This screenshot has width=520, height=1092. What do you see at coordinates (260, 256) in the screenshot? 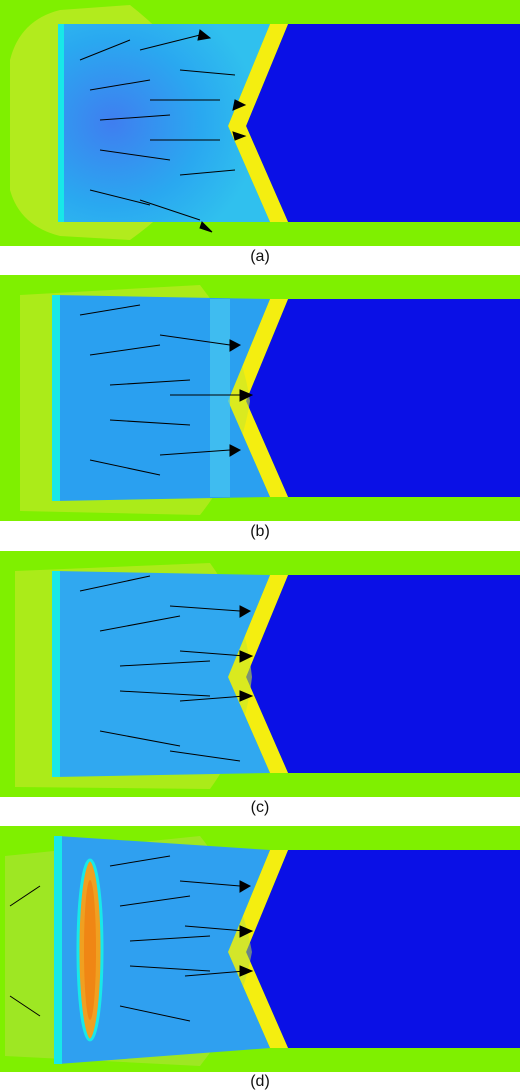
I see `caption-a: (a)` at bounding box center [260, 256].